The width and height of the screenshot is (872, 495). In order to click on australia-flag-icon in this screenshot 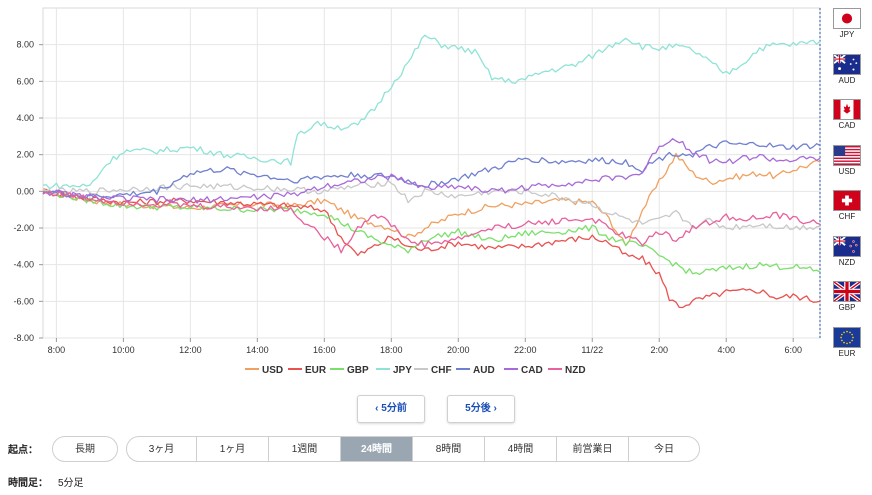, I will do `click(847, 64)`.